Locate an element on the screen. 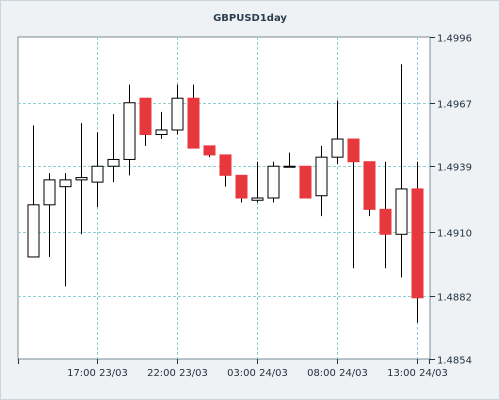 Image resolution: width=500 pixels, height=400 pixels. y-tick-label: 1.4882 is located at coordinates (454, 298).